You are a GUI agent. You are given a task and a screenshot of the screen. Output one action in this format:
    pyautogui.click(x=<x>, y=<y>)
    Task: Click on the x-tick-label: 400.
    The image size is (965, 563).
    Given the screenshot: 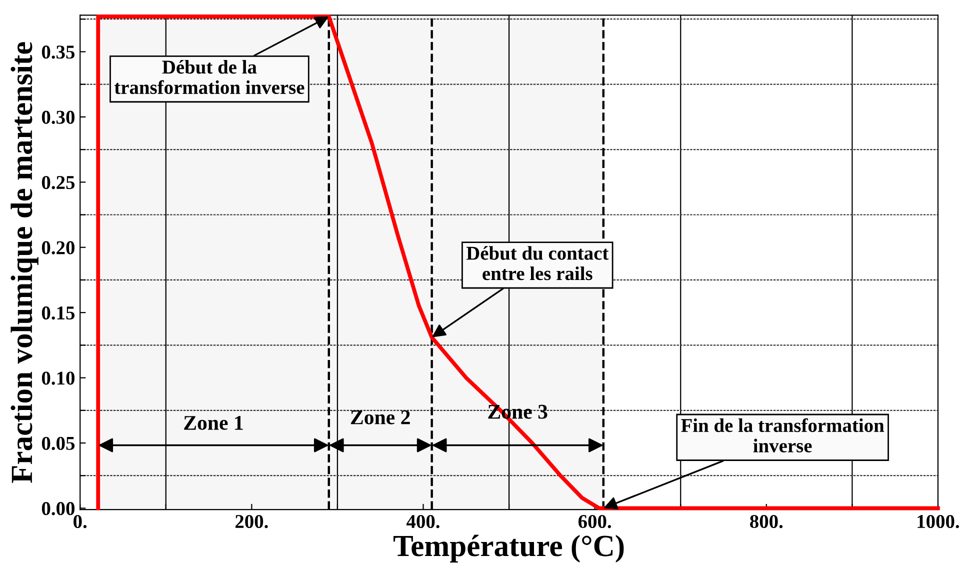 What is the action you would take?
    pyautogui.click(x=423, y=521)
    